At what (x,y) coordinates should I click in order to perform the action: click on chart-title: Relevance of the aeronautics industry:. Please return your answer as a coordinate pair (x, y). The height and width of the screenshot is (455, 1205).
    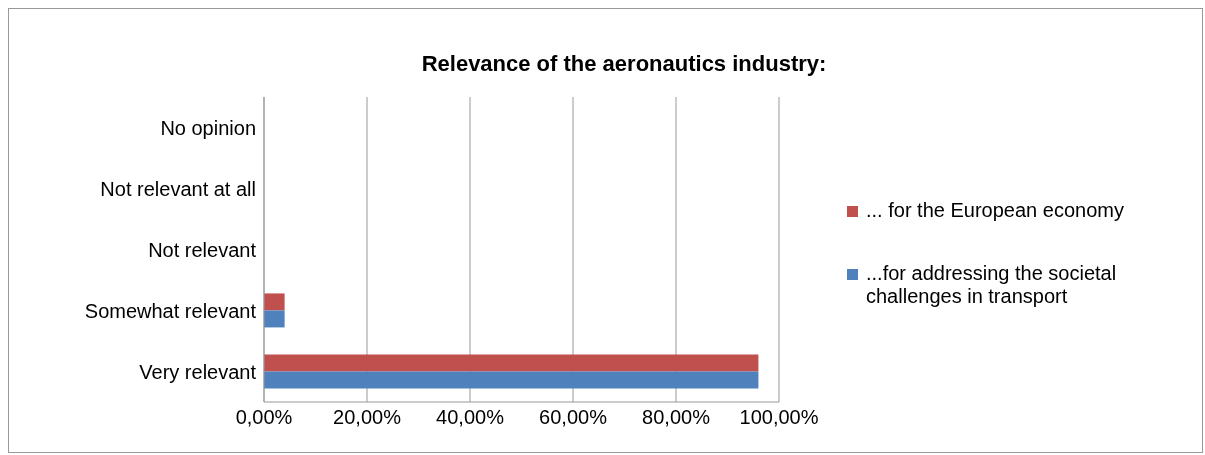
    Looking at the image, I should click on (624, 64).